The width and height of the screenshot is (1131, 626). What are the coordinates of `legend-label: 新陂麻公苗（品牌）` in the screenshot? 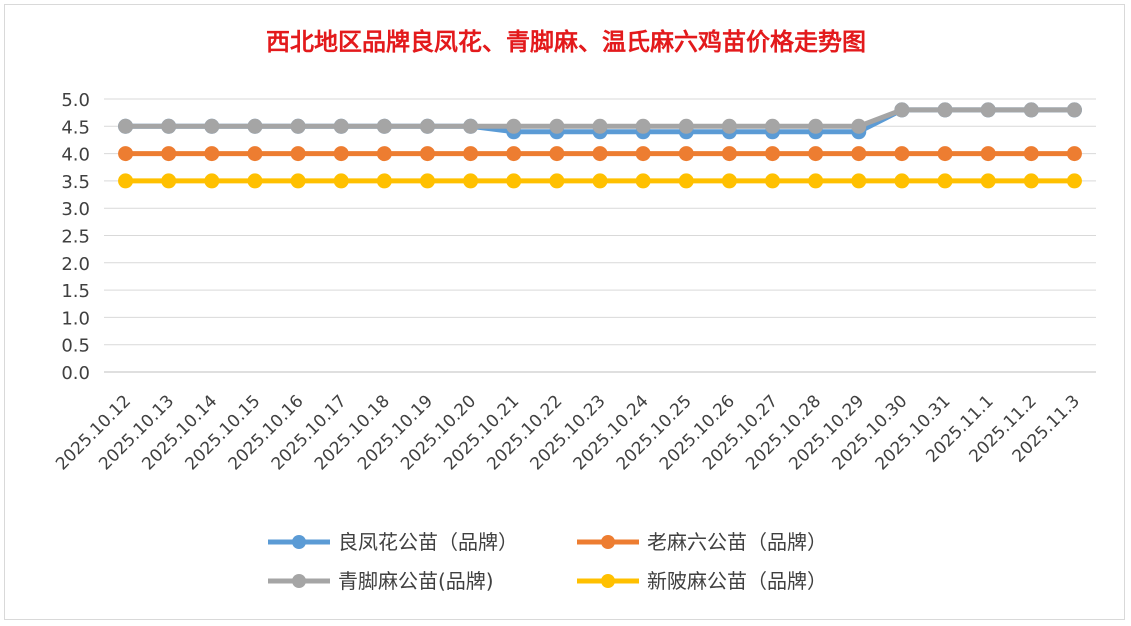 It's located at (737, 581).